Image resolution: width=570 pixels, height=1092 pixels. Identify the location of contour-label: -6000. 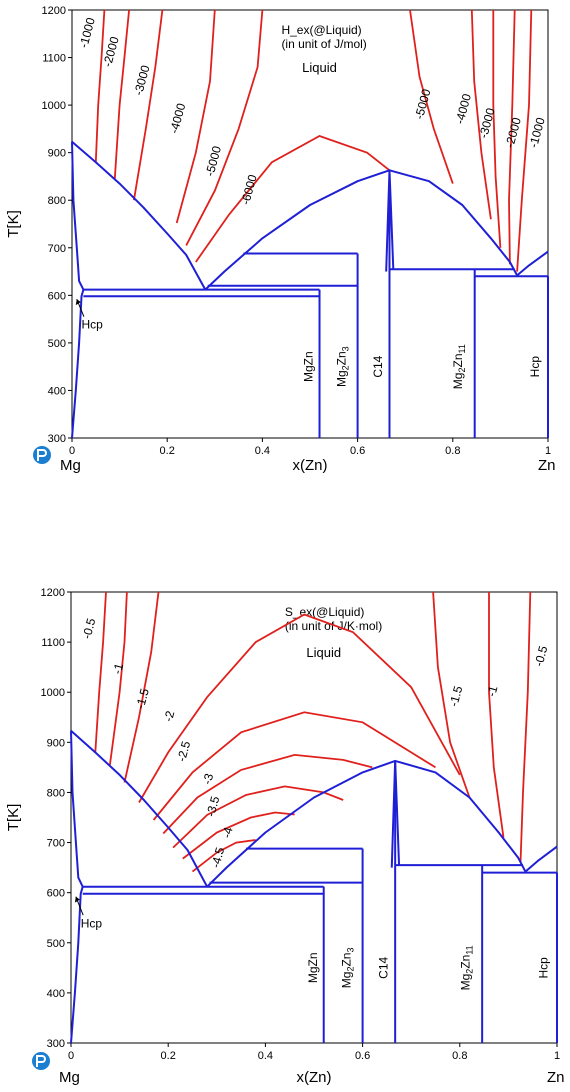
(249, 190).